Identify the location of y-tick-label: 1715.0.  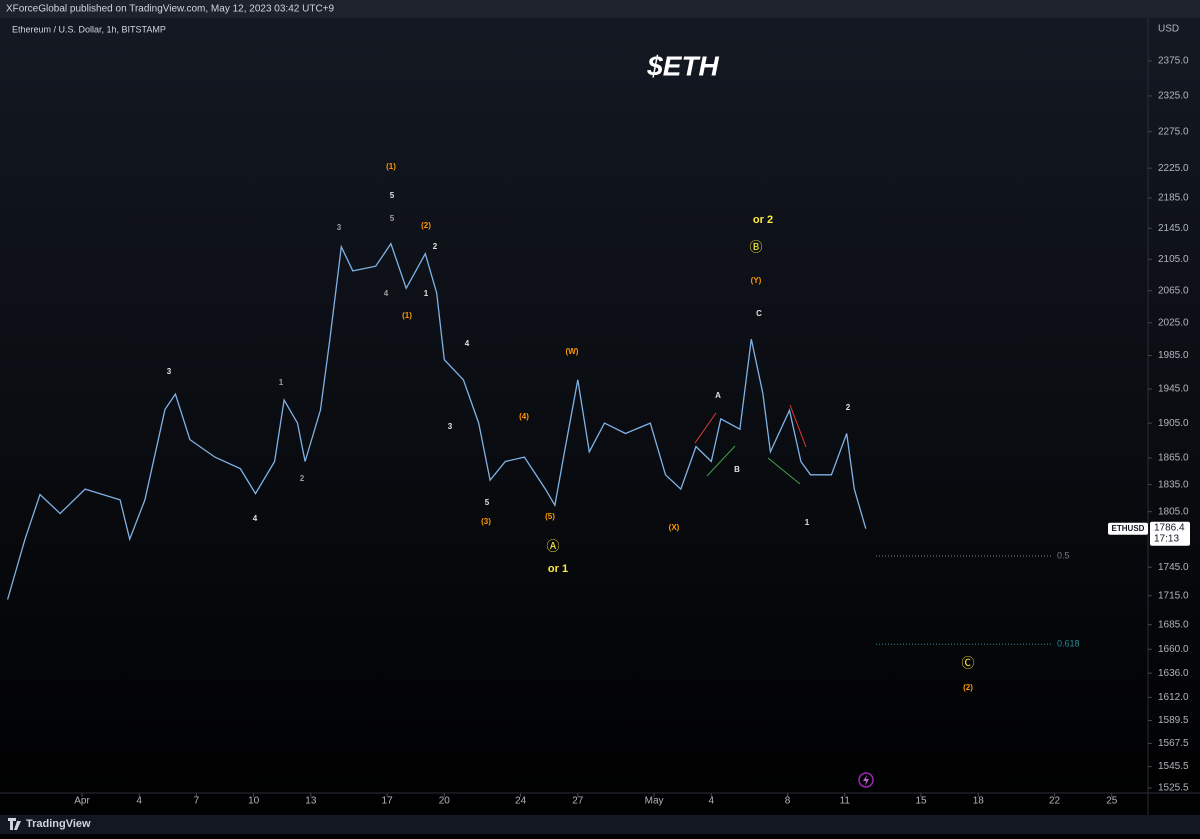
(1173, 595).